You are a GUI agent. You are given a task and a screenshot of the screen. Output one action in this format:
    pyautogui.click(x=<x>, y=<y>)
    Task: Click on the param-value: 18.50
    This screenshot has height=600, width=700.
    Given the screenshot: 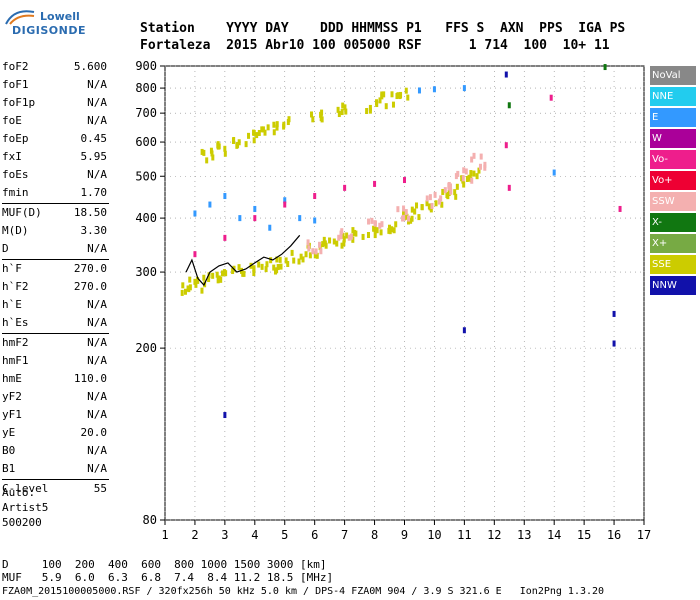 What is the action you would take?
    pyautogui.click(x=90, y=212)
    